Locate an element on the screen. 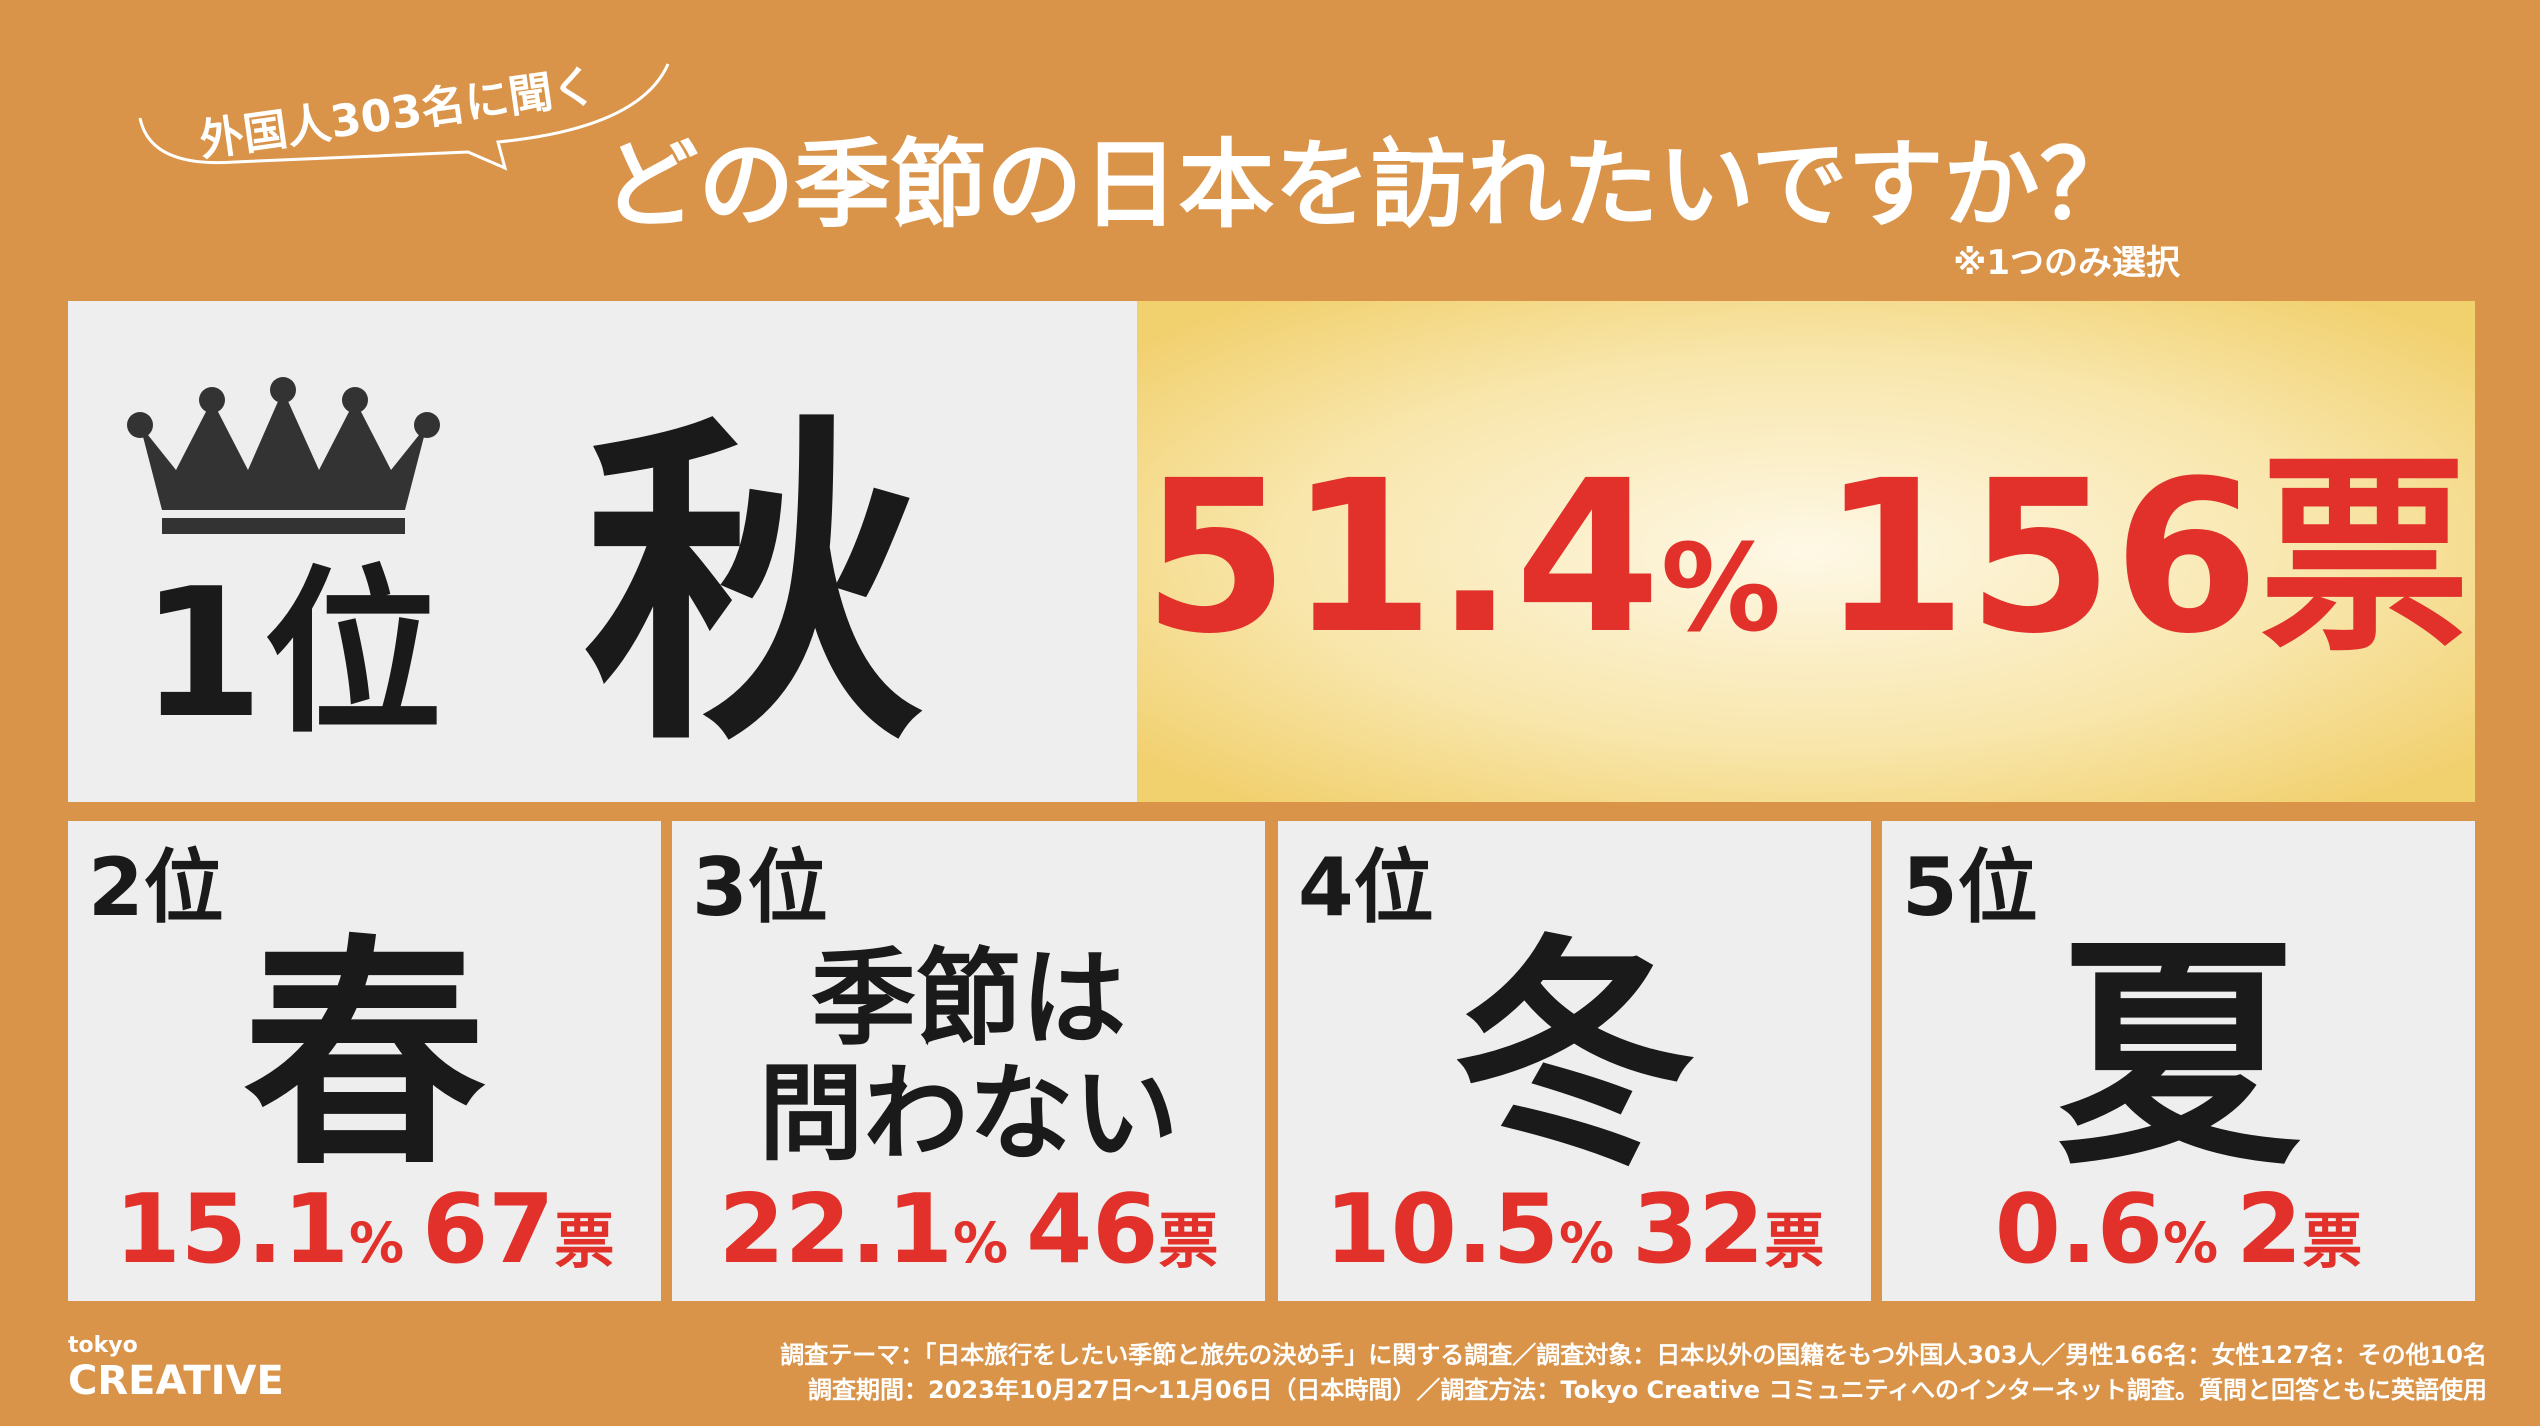 This screenshot has height=1426, width=2540. result: 0.6% 2票 is located at coordinates (2179, 1230).